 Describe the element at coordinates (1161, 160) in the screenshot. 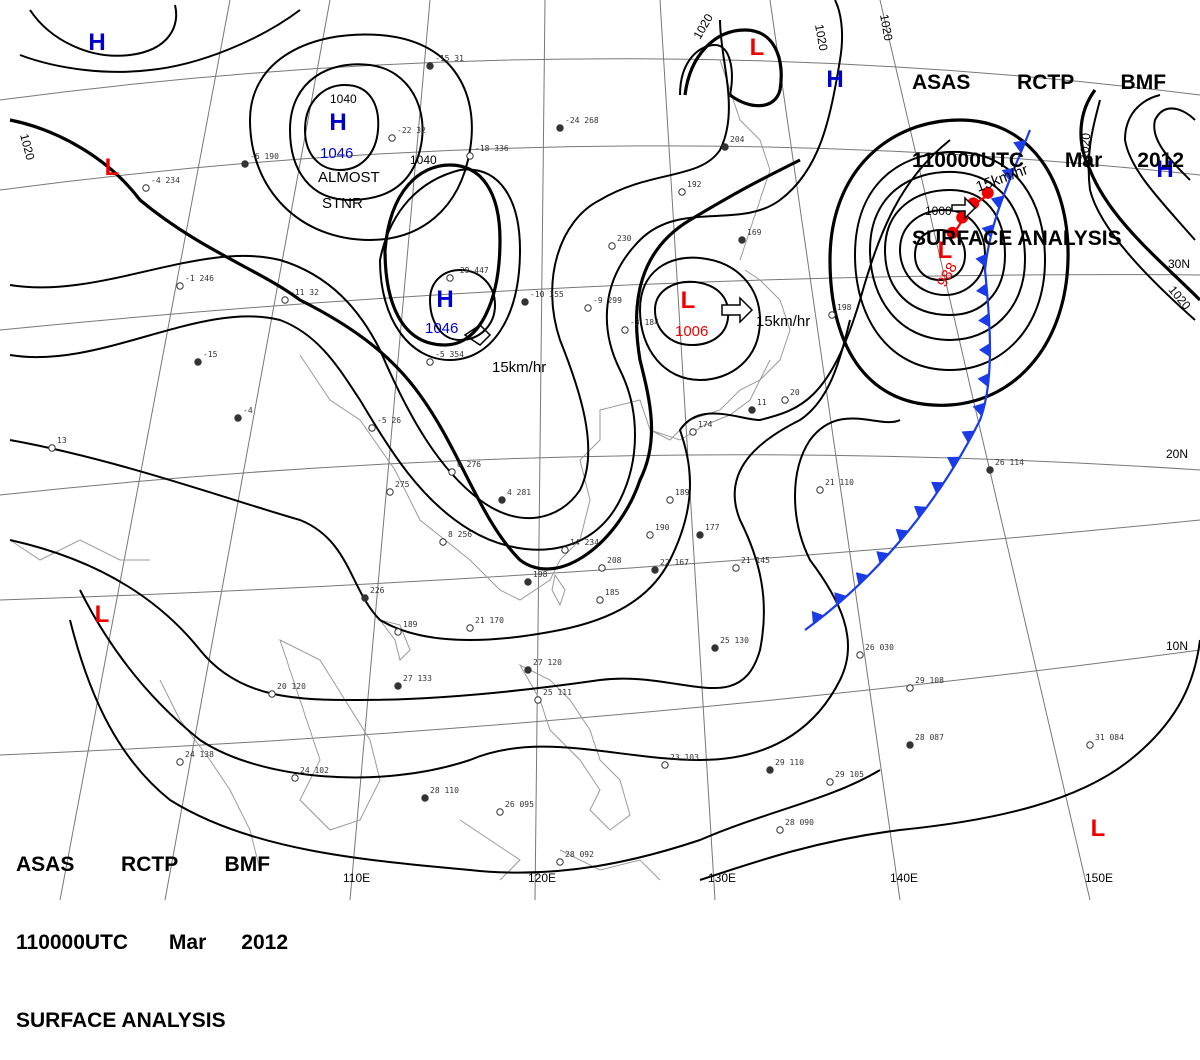

I see `header-year: 2012` at that location.